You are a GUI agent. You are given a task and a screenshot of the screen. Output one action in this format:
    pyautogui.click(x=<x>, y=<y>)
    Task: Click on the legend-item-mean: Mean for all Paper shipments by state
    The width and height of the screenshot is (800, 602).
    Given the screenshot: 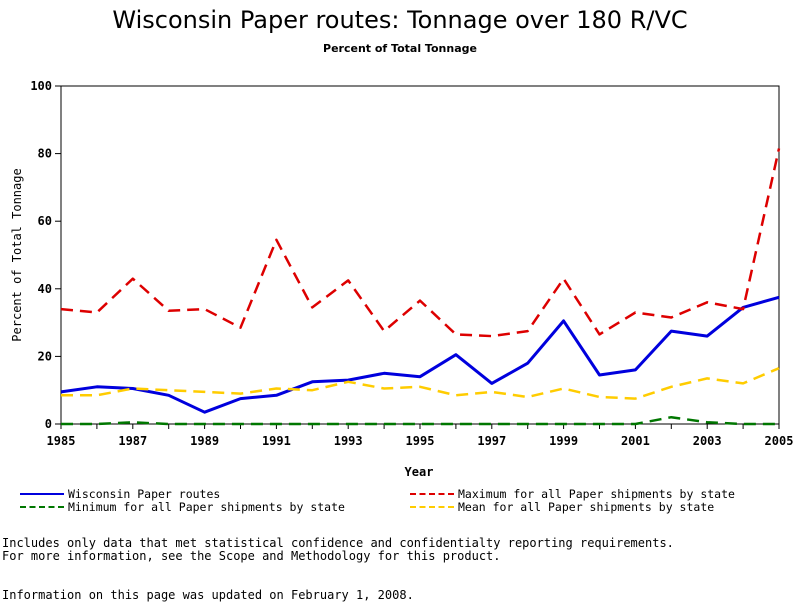 What is the action you would take?
    pyautogui.click(x=562, y=507)
    